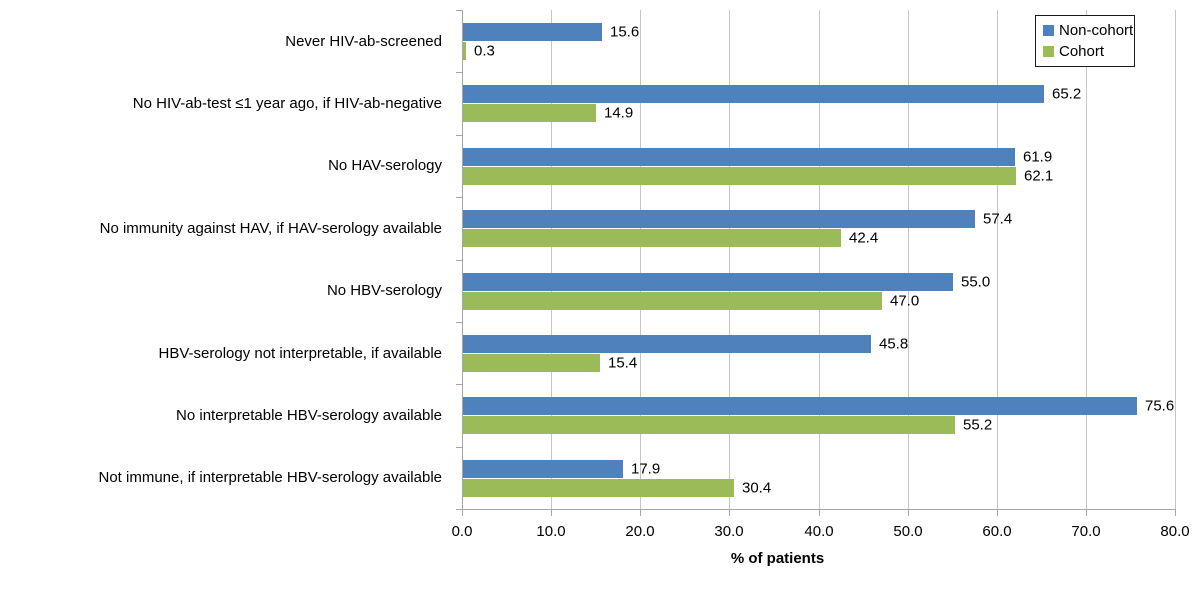  Describe the element at coordinates (757, 488) in the screenshot. I see `bar-value-label: 30.4` at that location.